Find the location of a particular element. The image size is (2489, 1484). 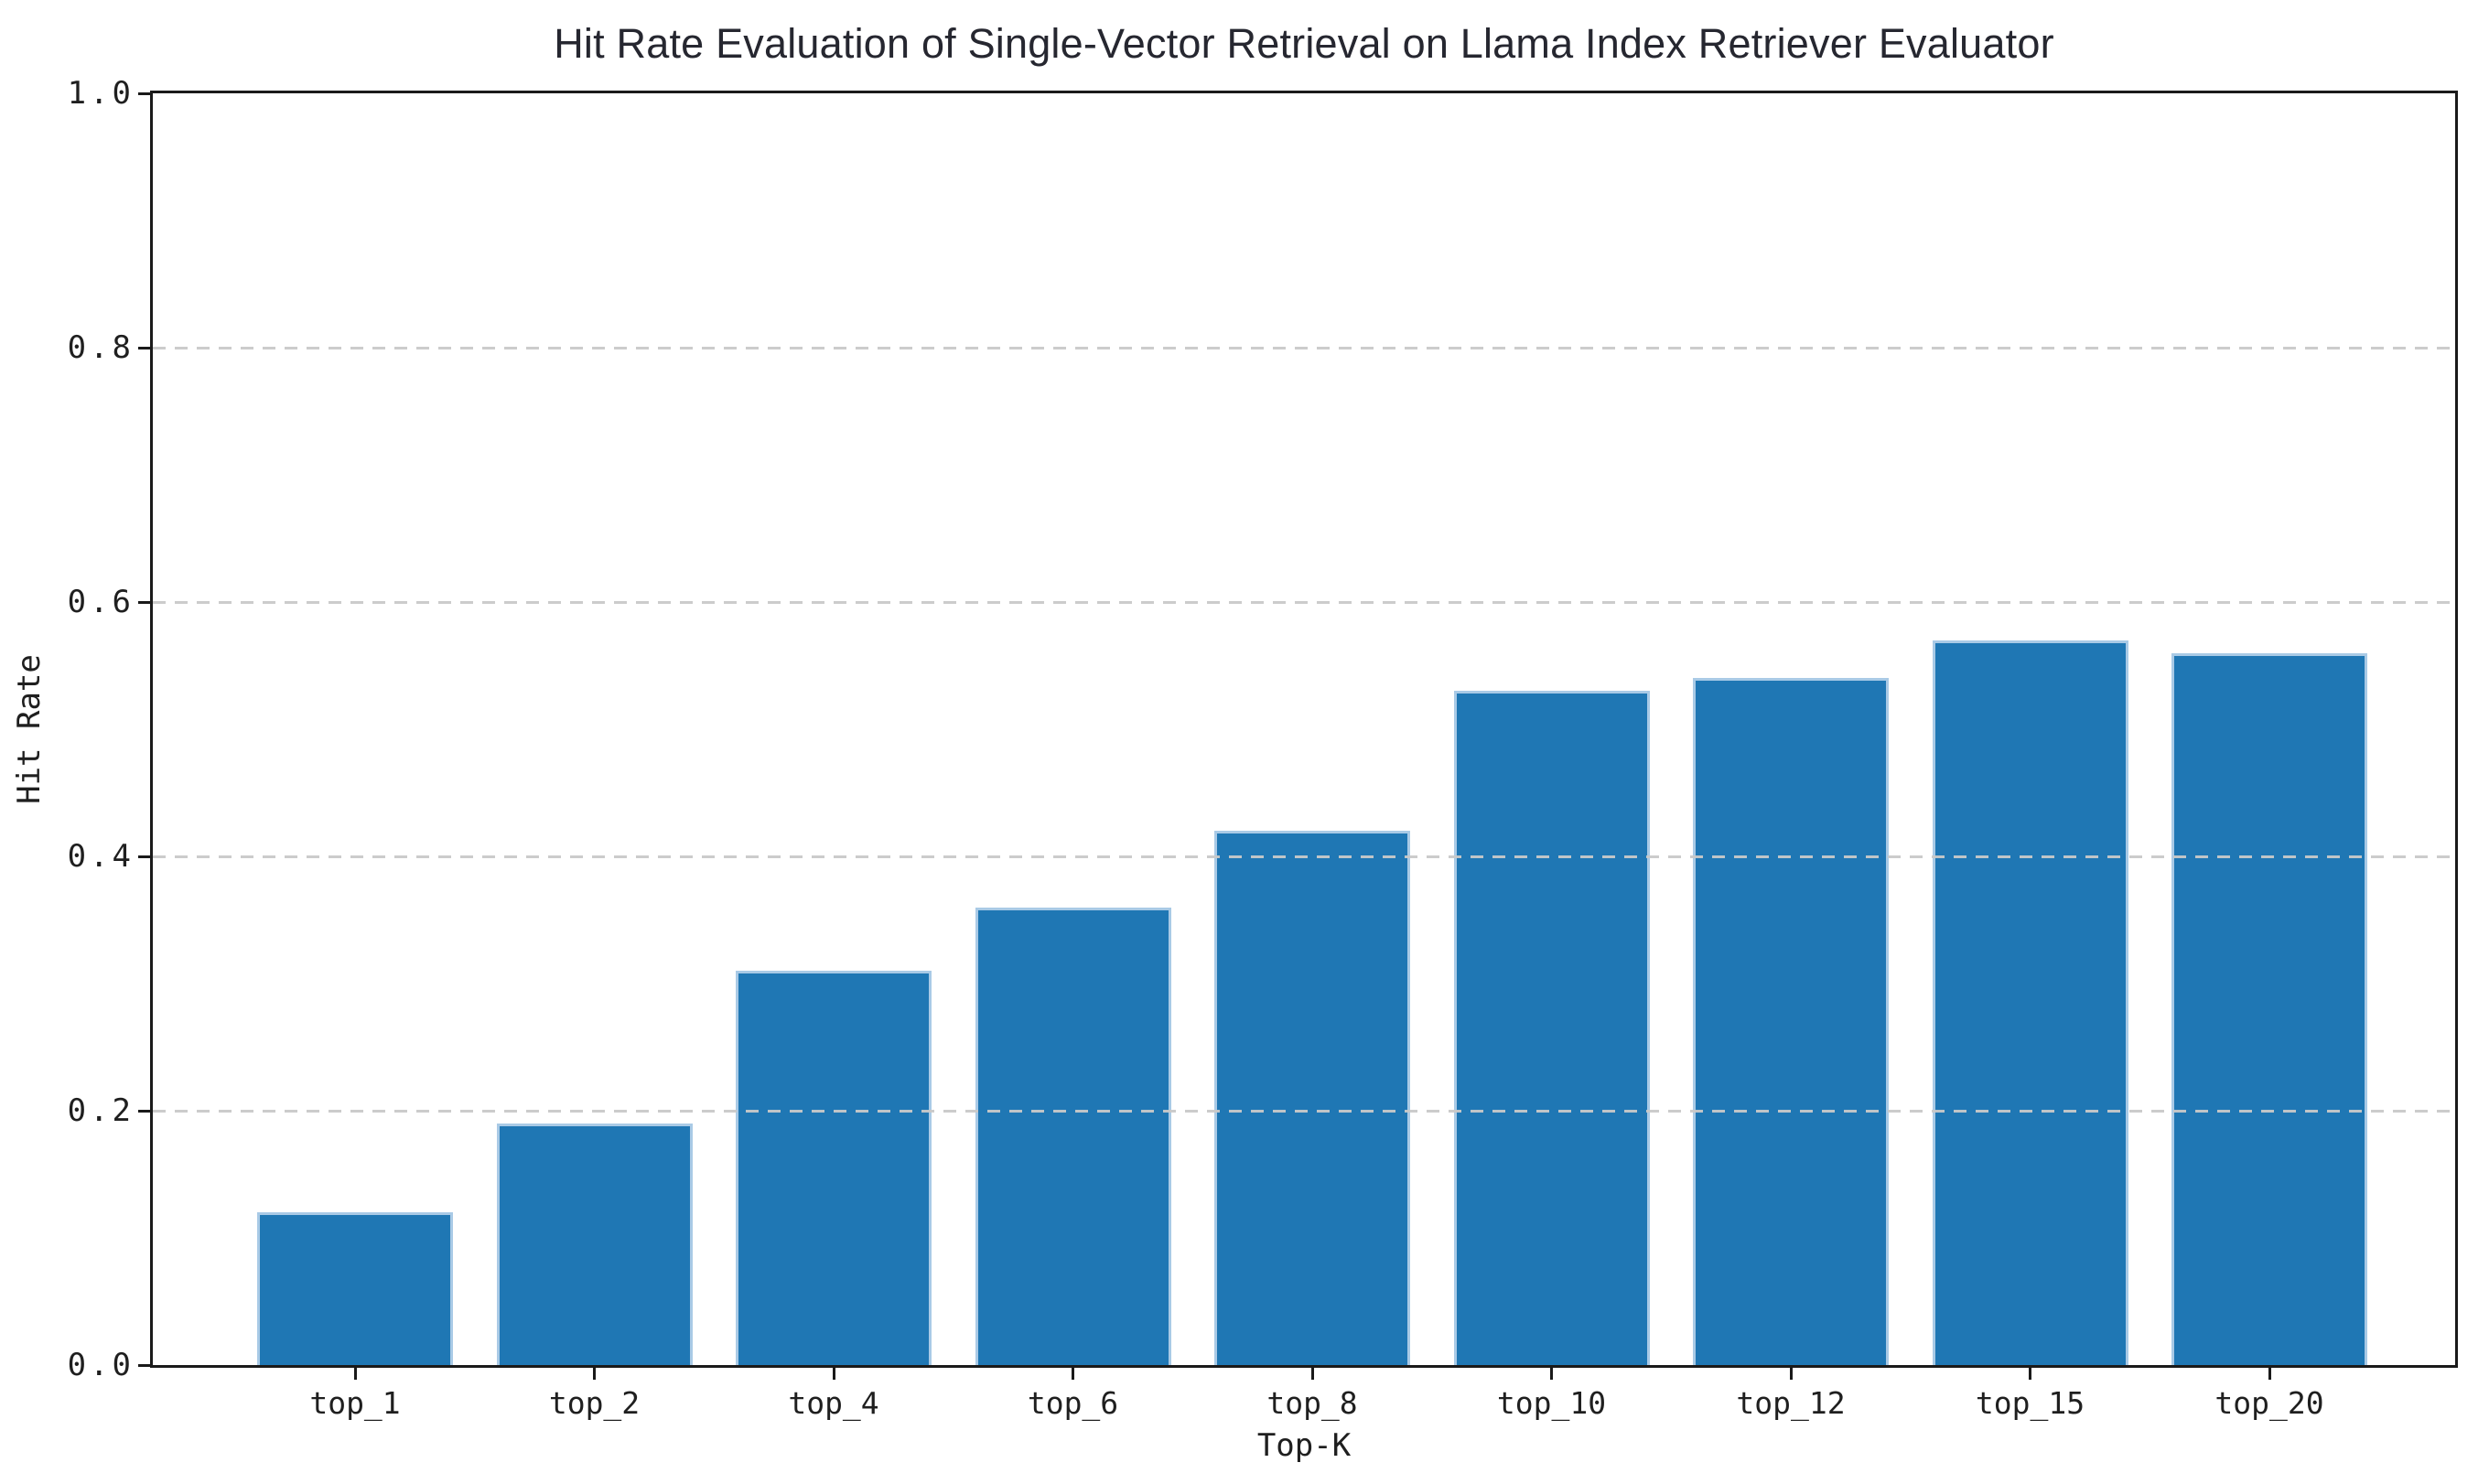

x-tick-label-top_4: top_4 is located at coordinates (833, 1403).